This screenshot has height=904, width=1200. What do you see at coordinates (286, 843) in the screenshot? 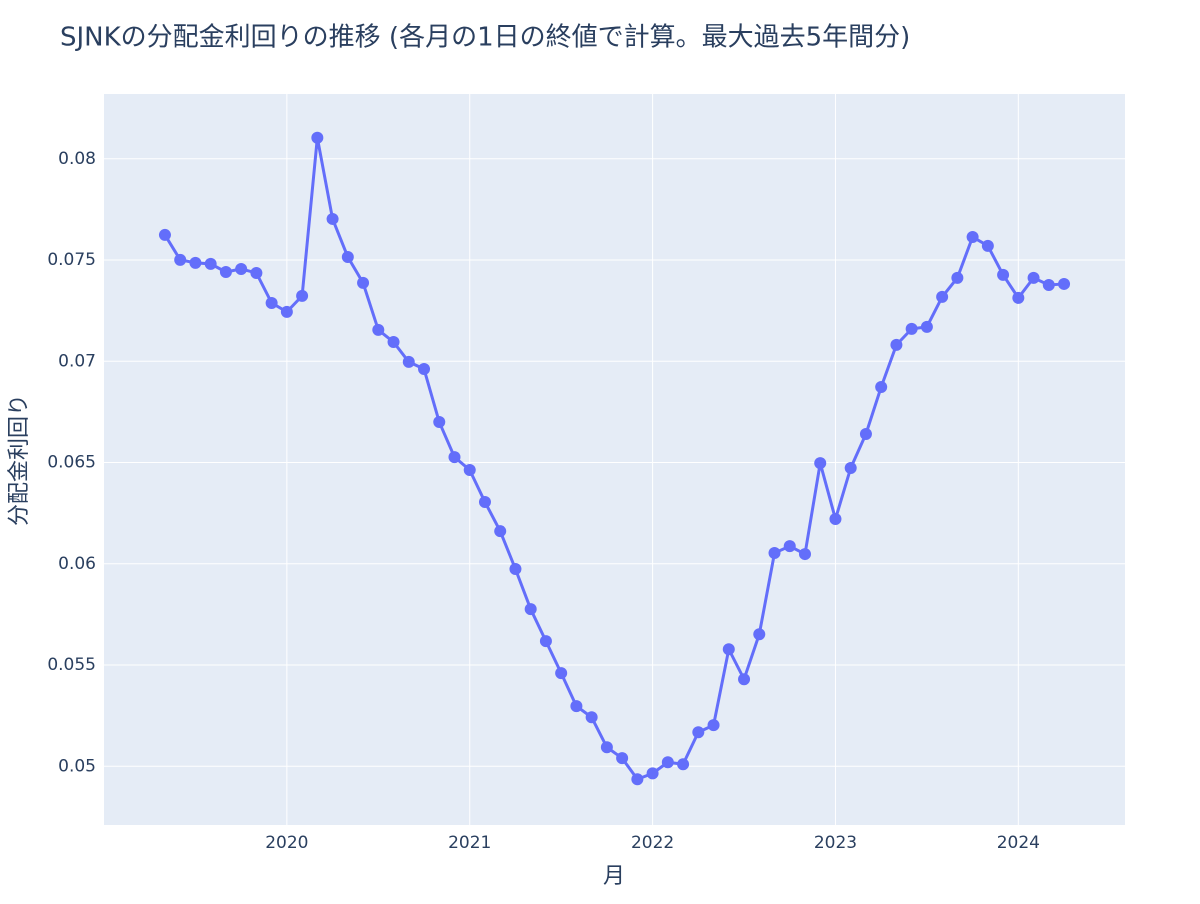
I see `x-tick-label: 2020` at bounding box center [286, 843].